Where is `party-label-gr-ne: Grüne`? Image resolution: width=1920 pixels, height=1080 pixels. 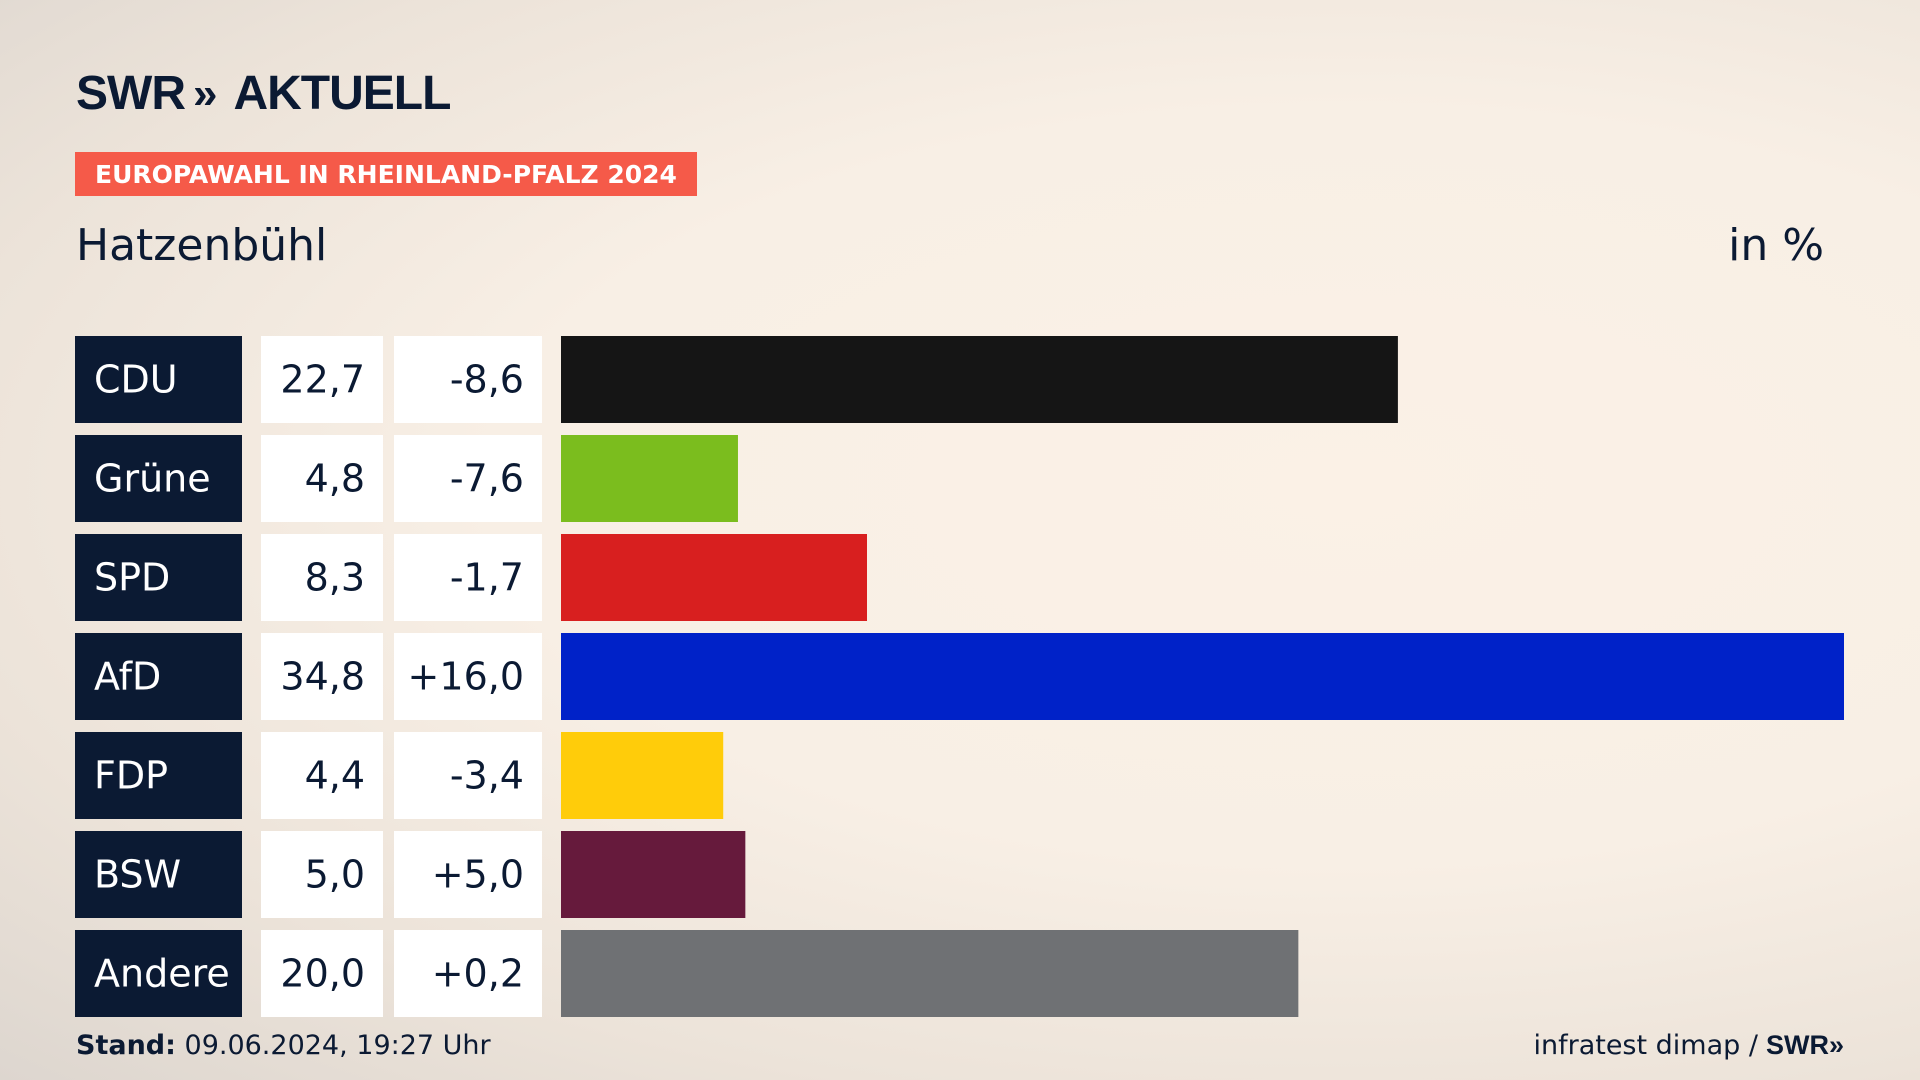 party-label-gr-ne: Grüne is located at coordinates (152, 479).